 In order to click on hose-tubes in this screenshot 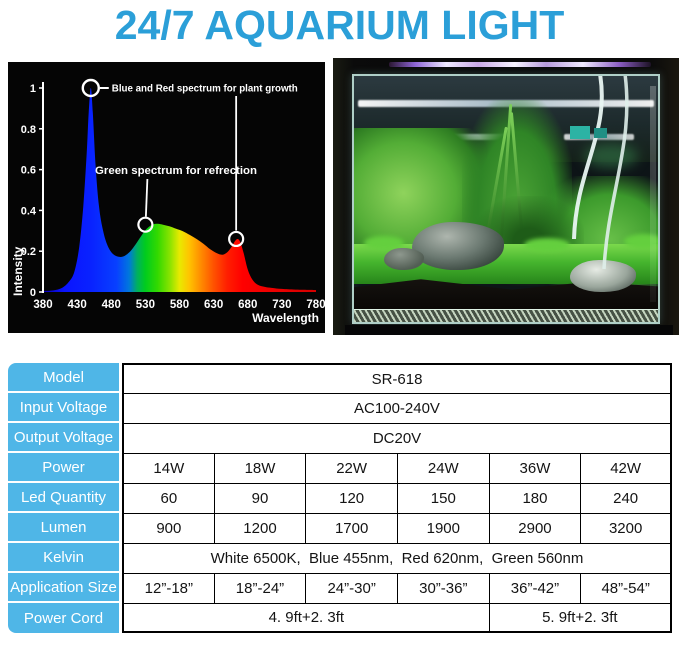, I will do `click(599, 173)`.